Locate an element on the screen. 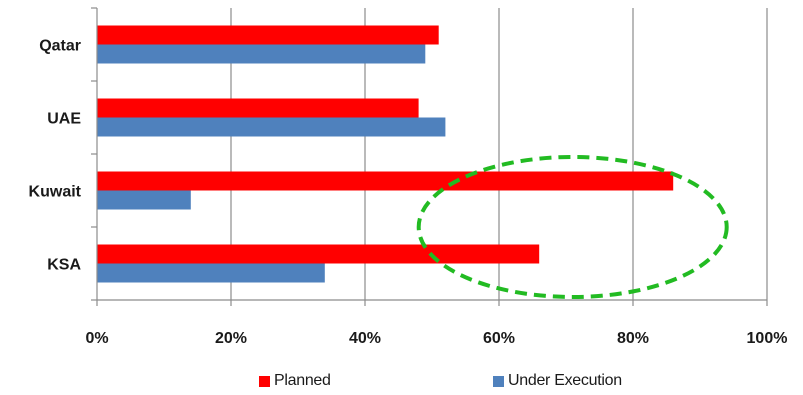 The width and height of the screenshot is (803, 395). category-label: Kuwait is located at coordinates (55, 192).